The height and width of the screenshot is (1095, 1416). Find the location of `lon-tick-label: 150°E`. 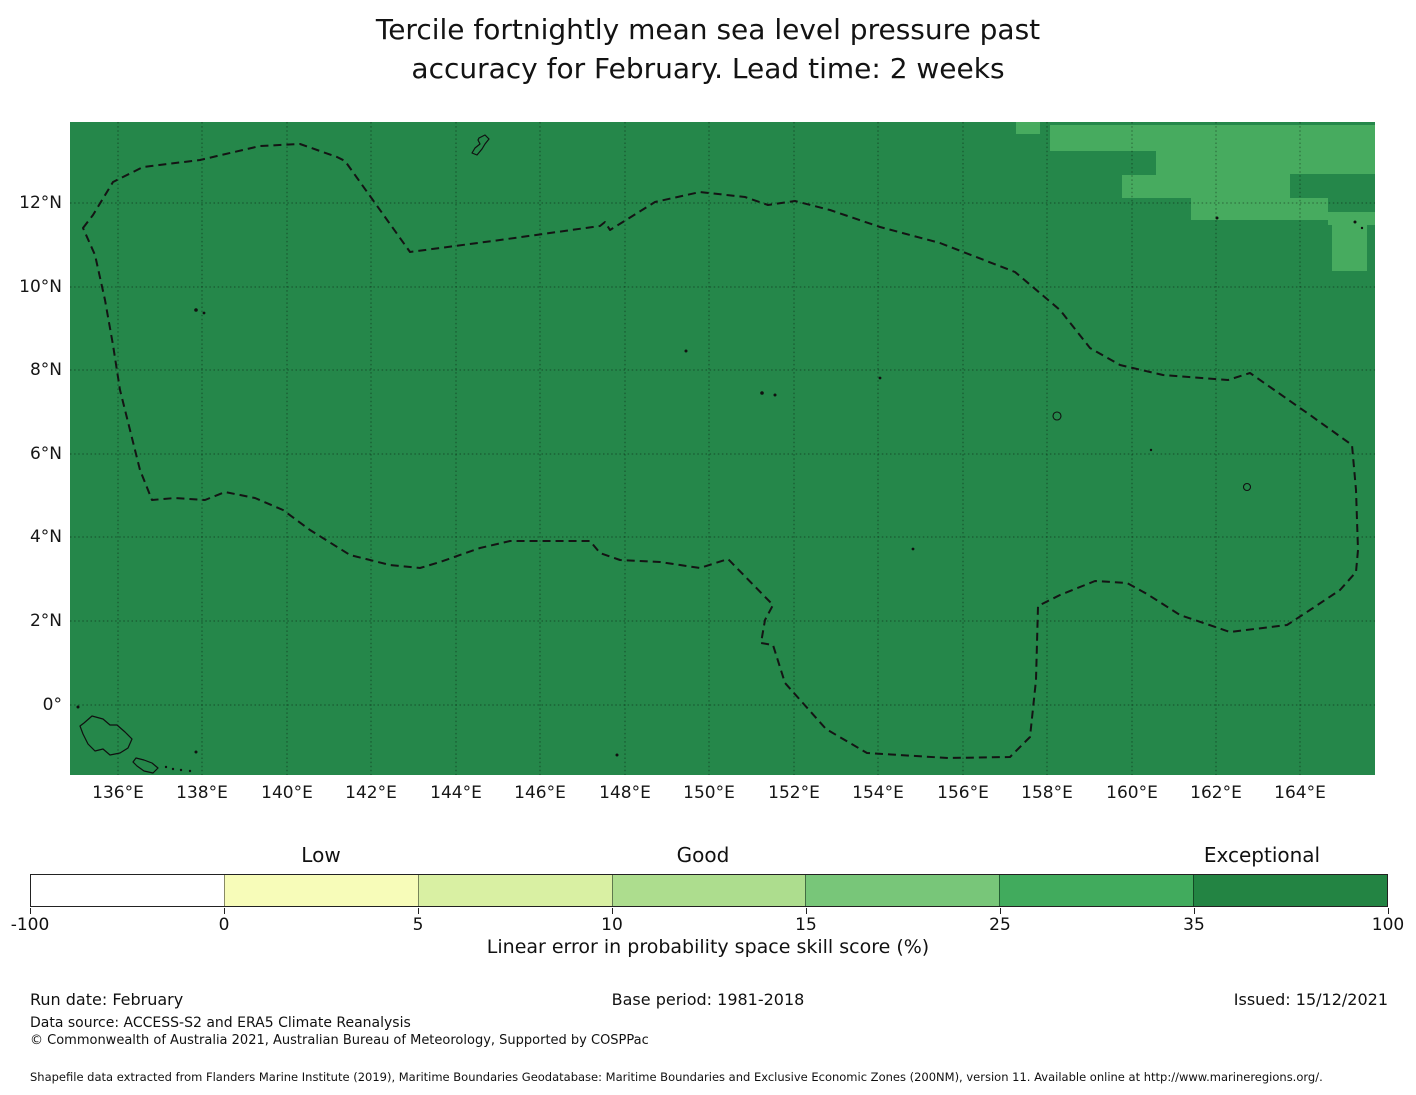

lon-tick-label: 150°E is located at coordinates (709, 793).